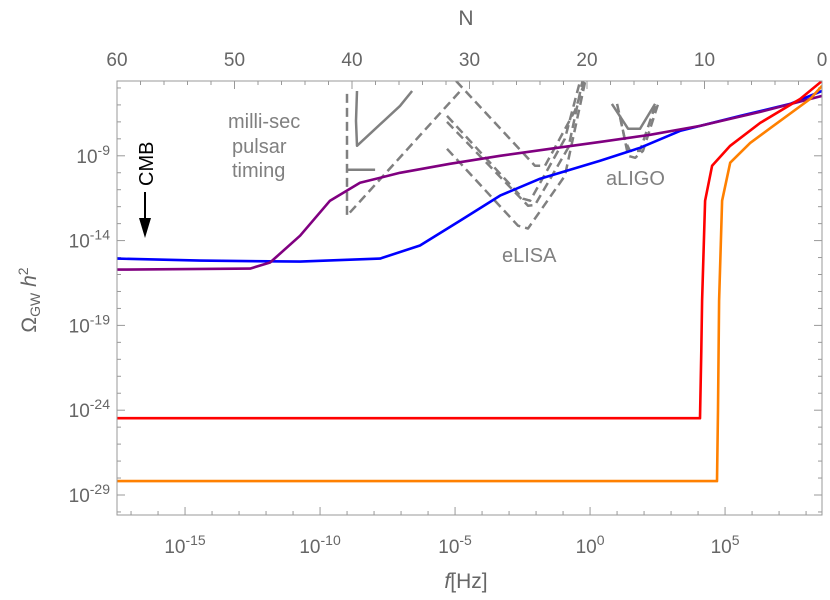 The height and width of the screenshot is (600, 830). Describe the element at coordinates (259, 147) in the screenshot. I see `pulsar-label-2: pulsar` at that location.